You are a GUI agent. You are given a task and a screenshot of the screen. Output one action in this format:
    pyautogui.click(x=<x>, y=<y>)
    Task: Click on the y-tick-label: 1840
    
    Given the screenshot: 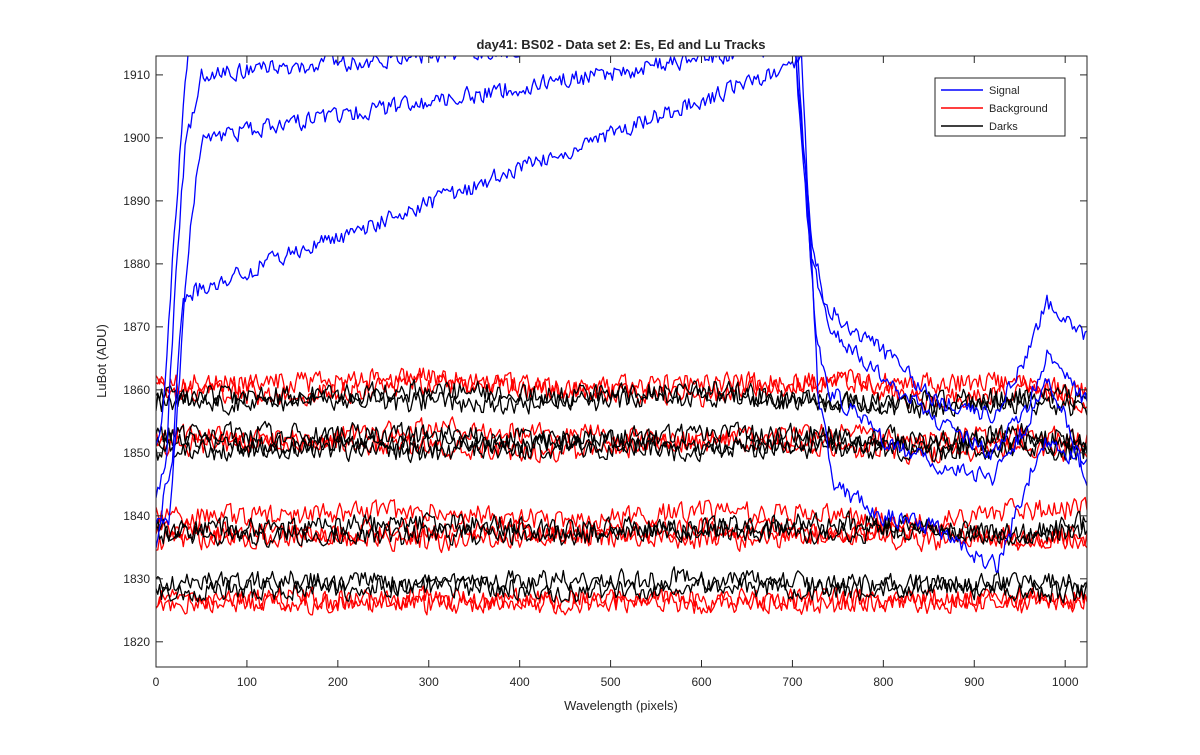 What is the action you would take?
    pyautogui.click(x=136, y=516)
    